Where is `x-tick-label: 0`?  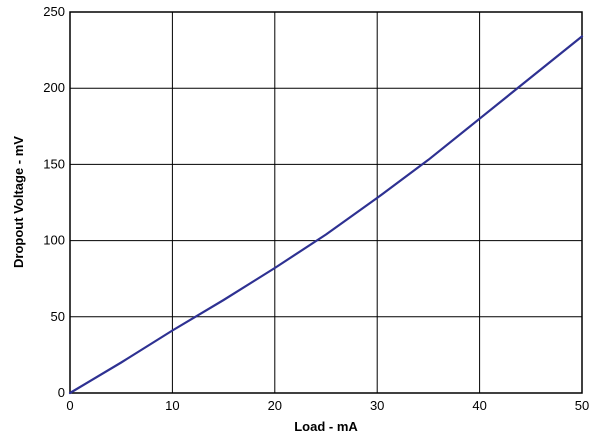
x-tick-label: 0 is located at coordinates (69, 405).